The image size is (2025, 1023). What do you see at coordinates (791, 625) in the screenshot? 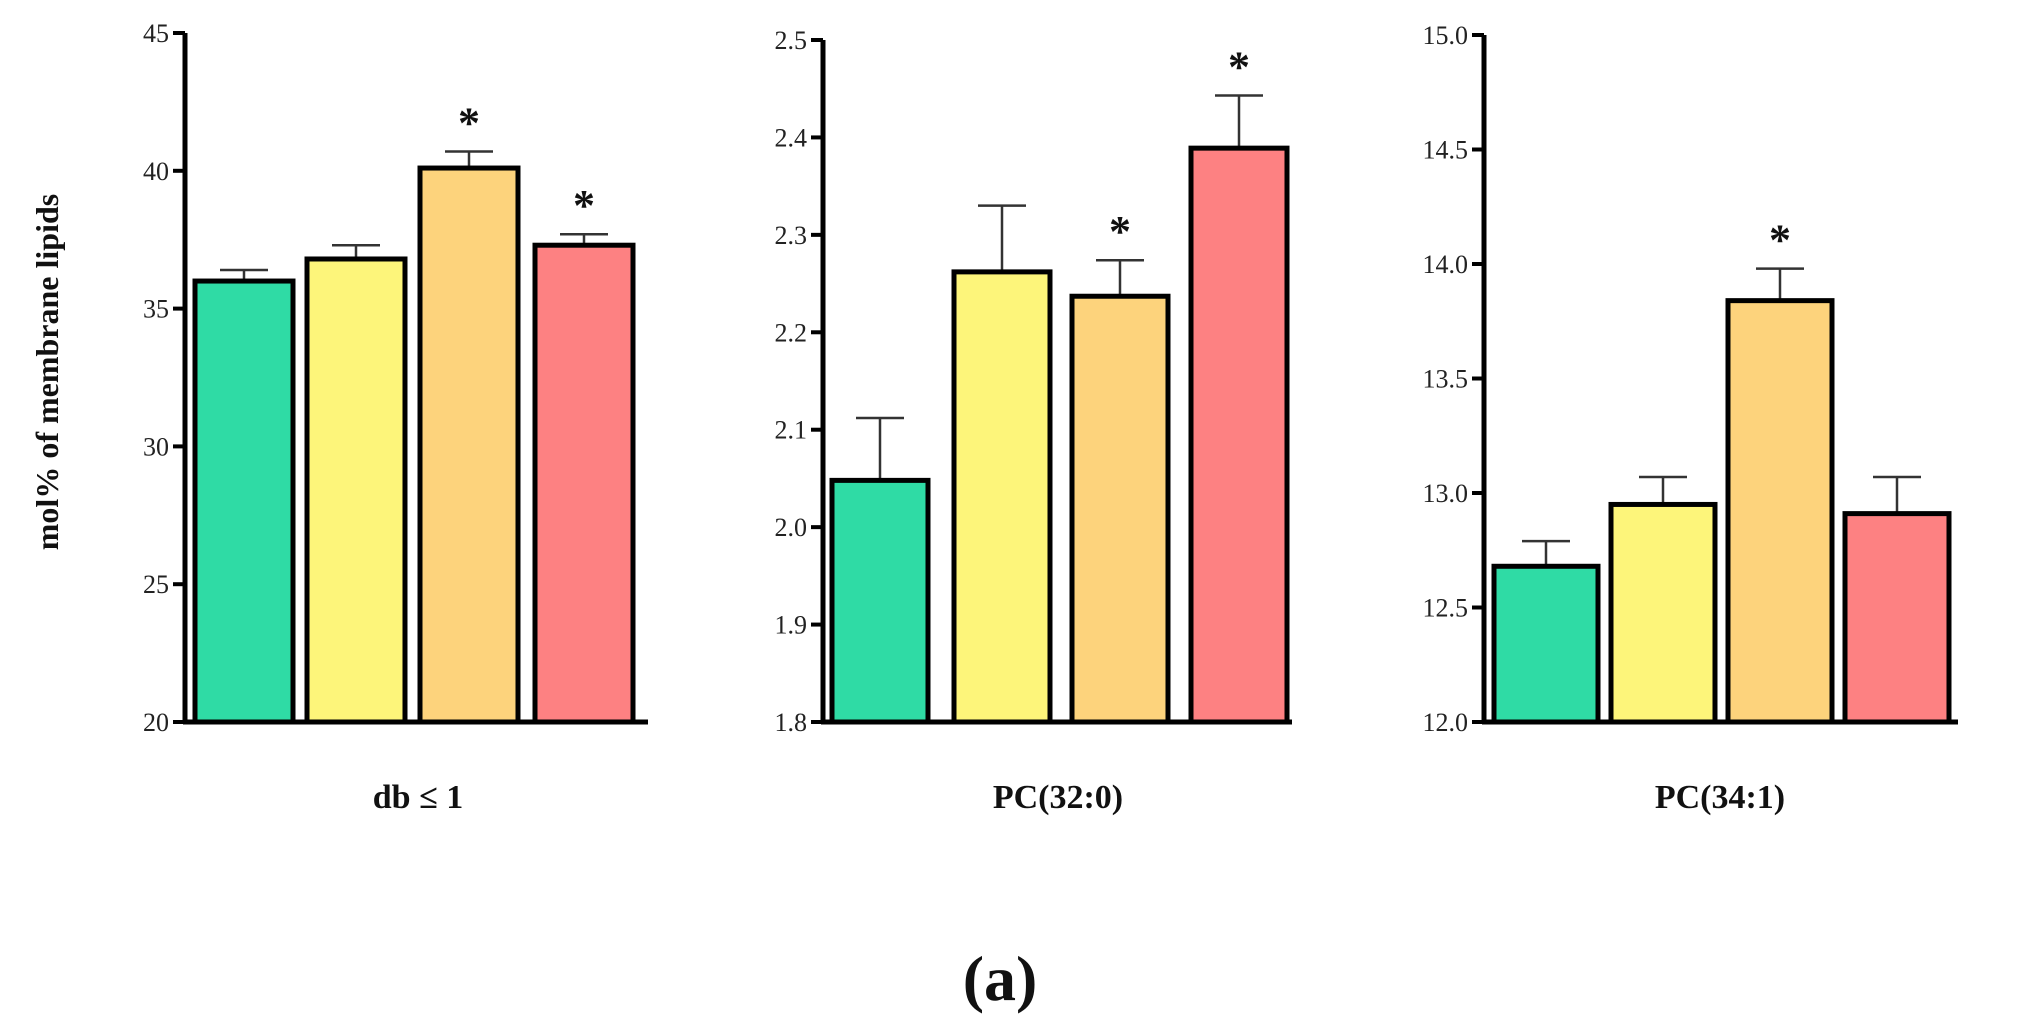
I see `y-tick-label: 1.9` at bounding box center [791, 625].